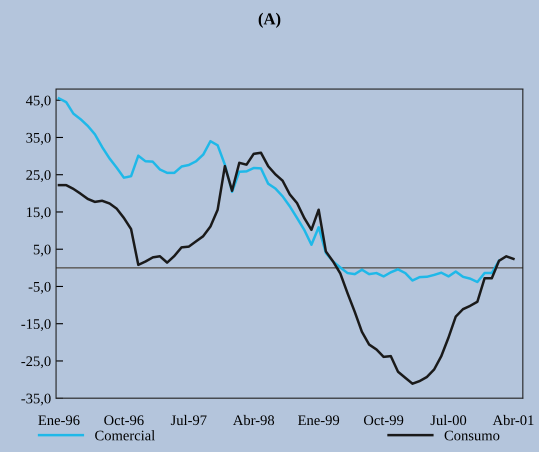  What do you see at coordinates (472, 435) in the screenshot?
I see `legend-label: Consumo` at bounding box center [472, 435].